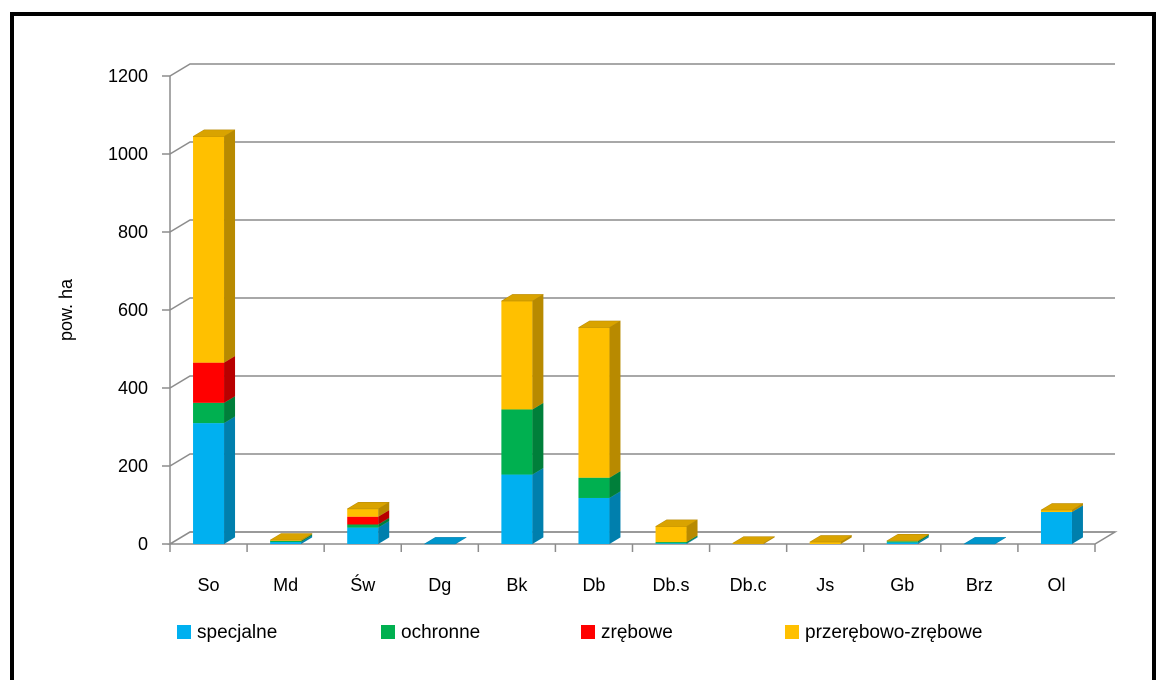  I want to click on legend-label: zrębowe, so click(637, 632).